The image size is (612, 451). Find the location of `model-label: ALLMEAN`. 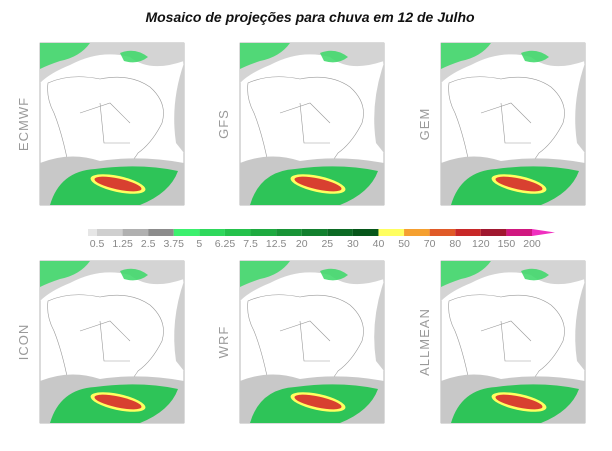

model-label: ALLMEAN is located at coordinates (424, 342).